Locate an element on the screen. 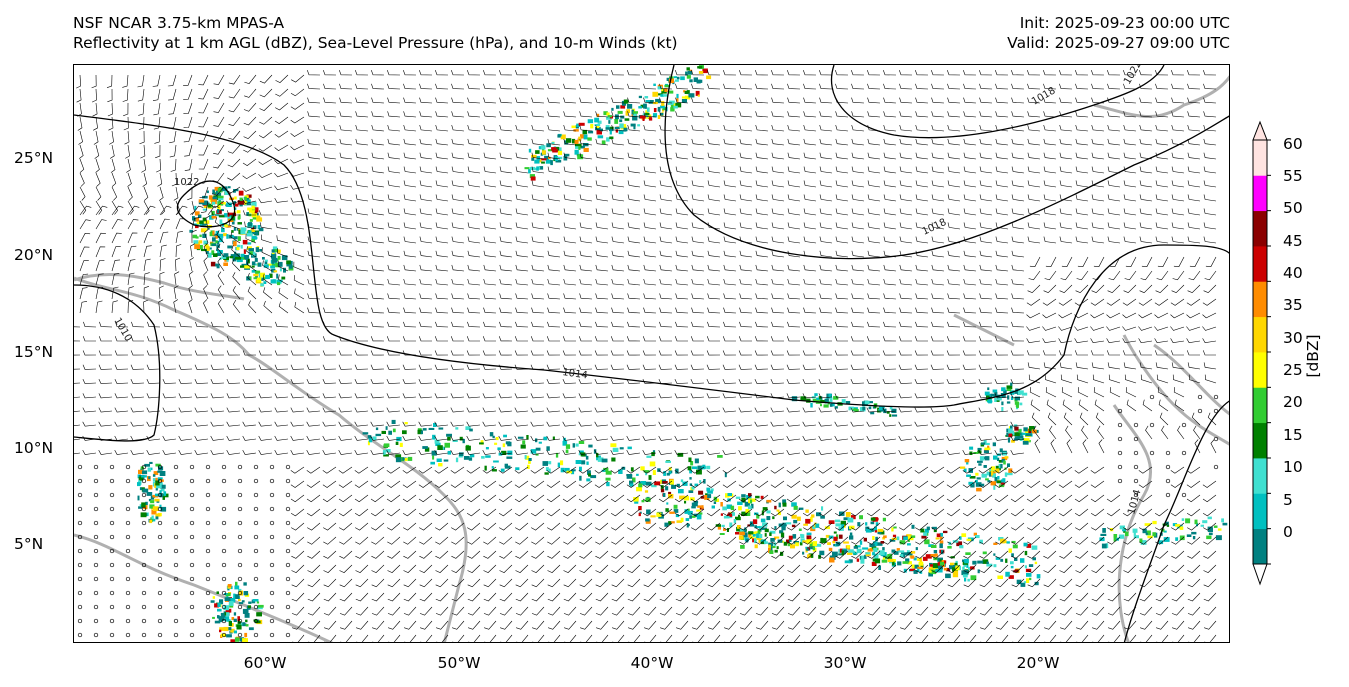  wind-barb-1948 is located at coordinates (137, 452).